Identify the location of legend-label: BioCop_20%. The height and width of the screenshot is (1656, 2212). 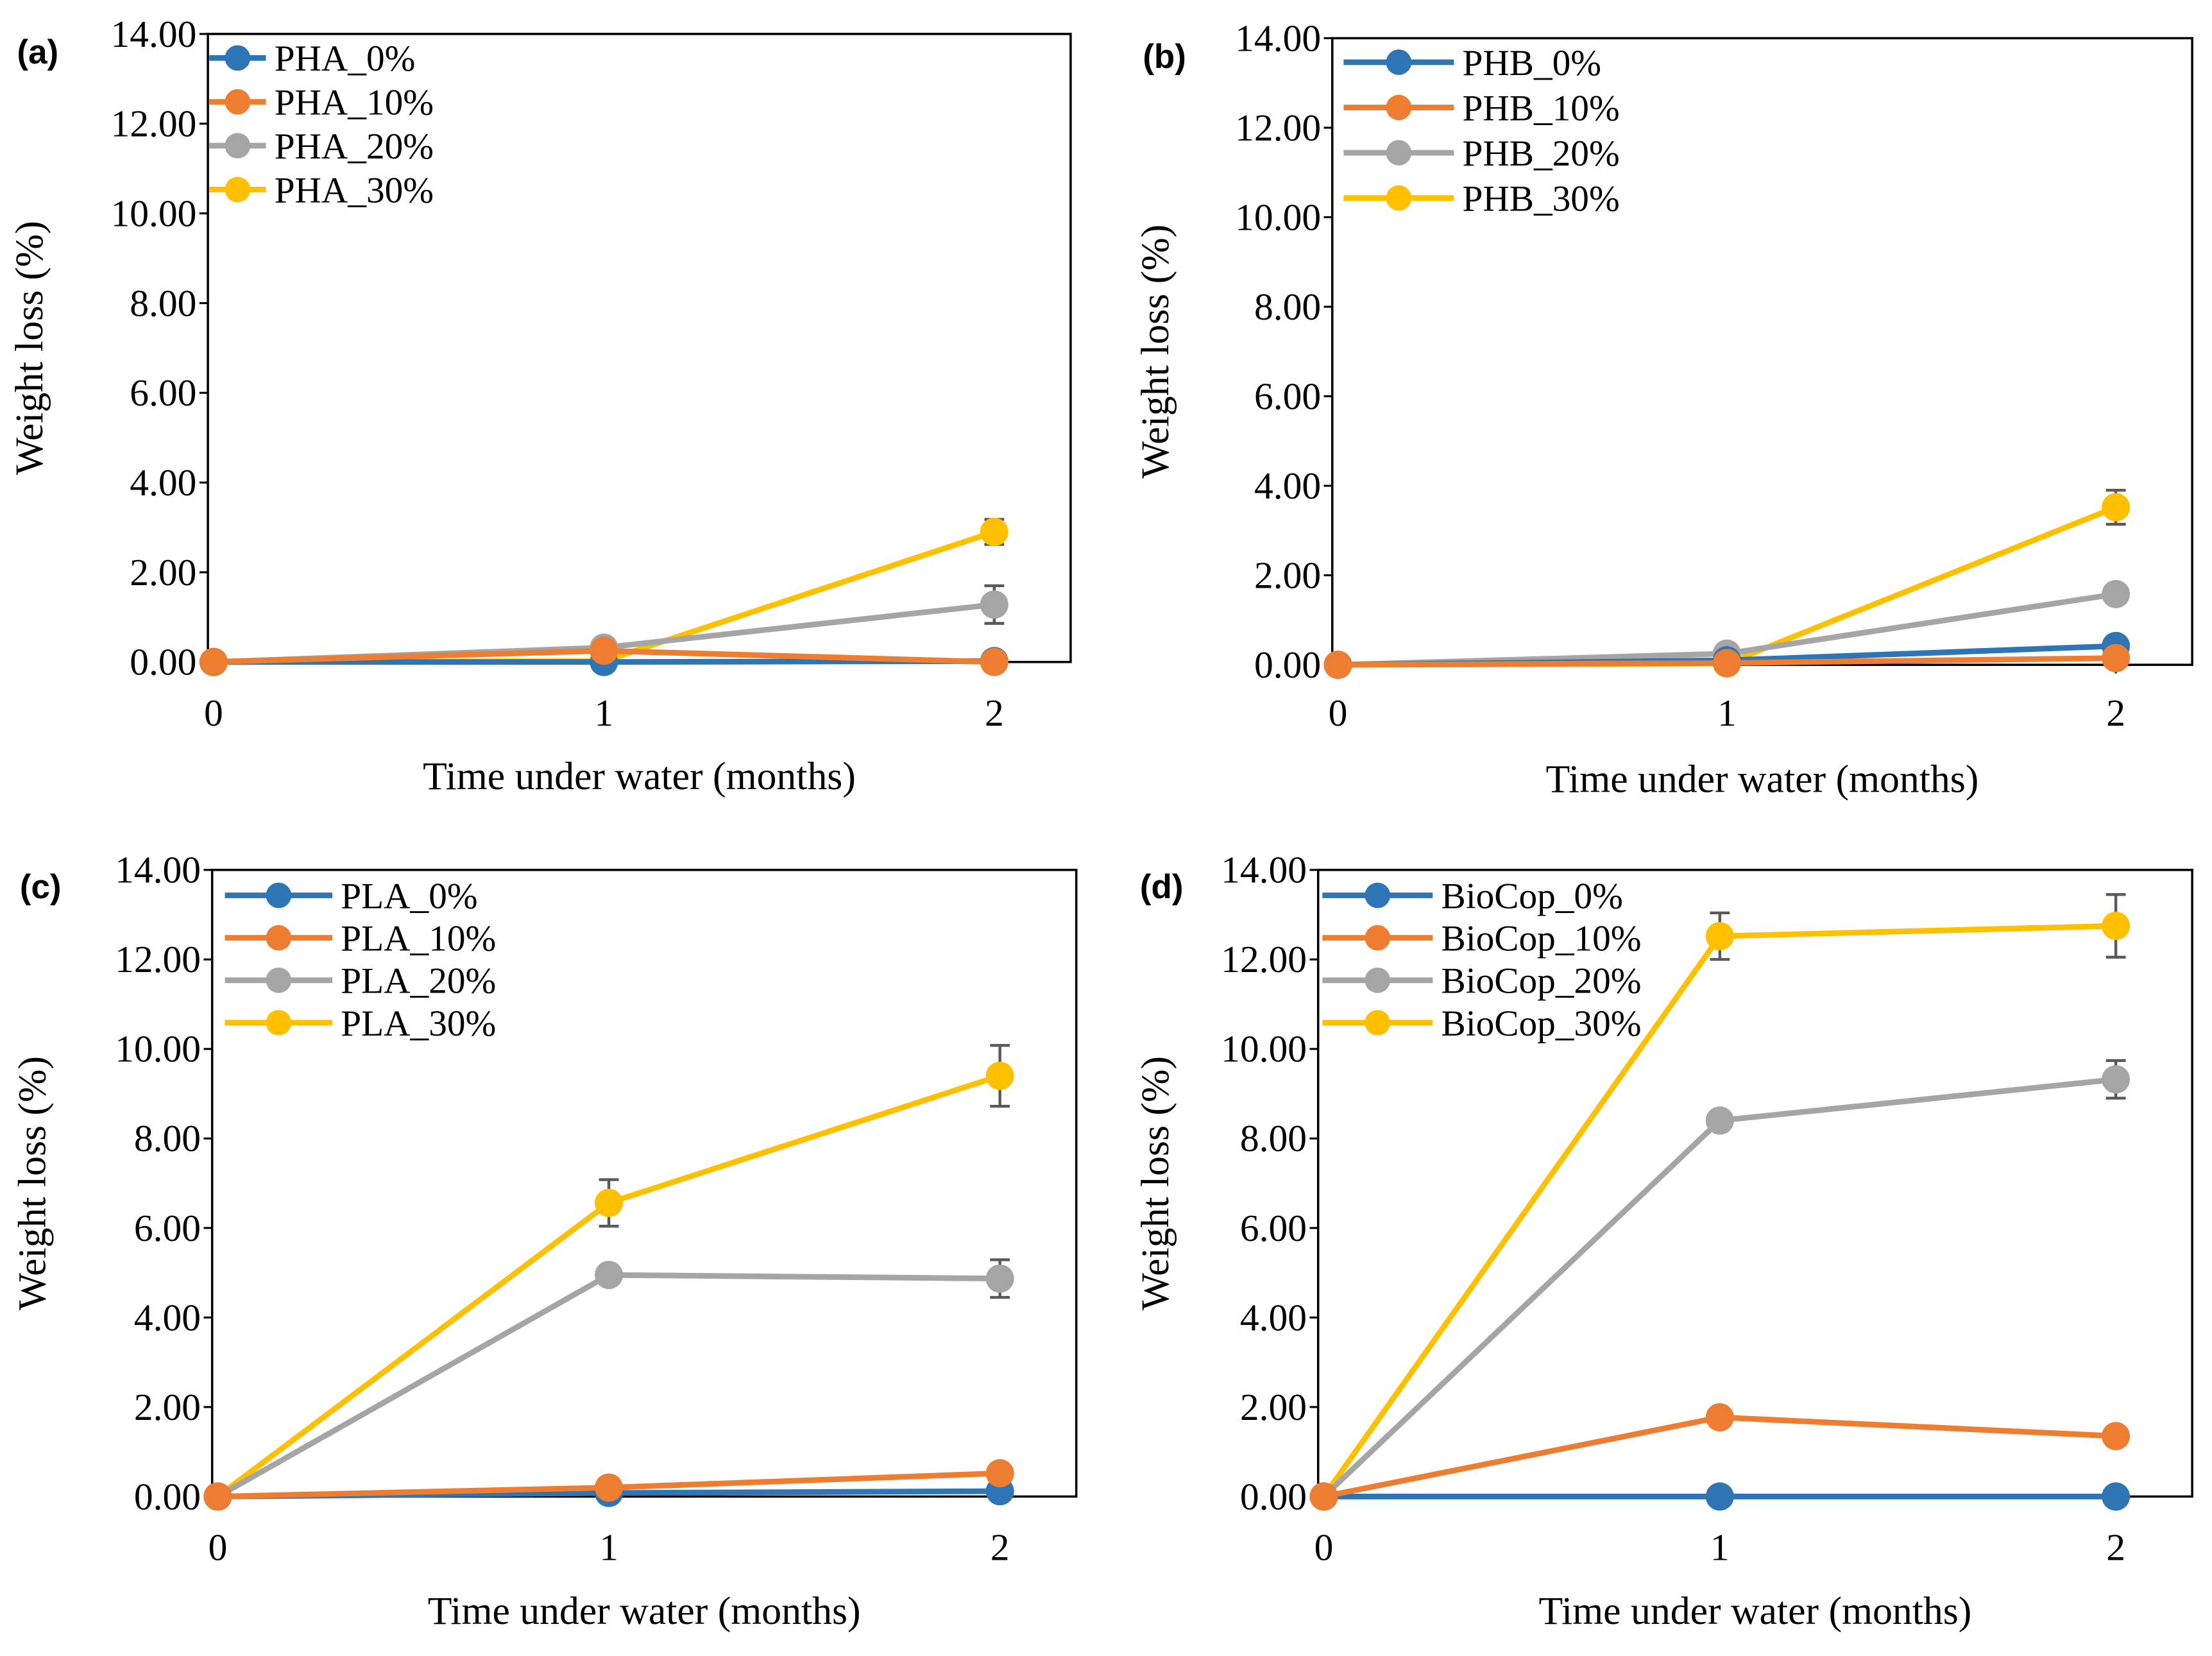
(1541, 981).